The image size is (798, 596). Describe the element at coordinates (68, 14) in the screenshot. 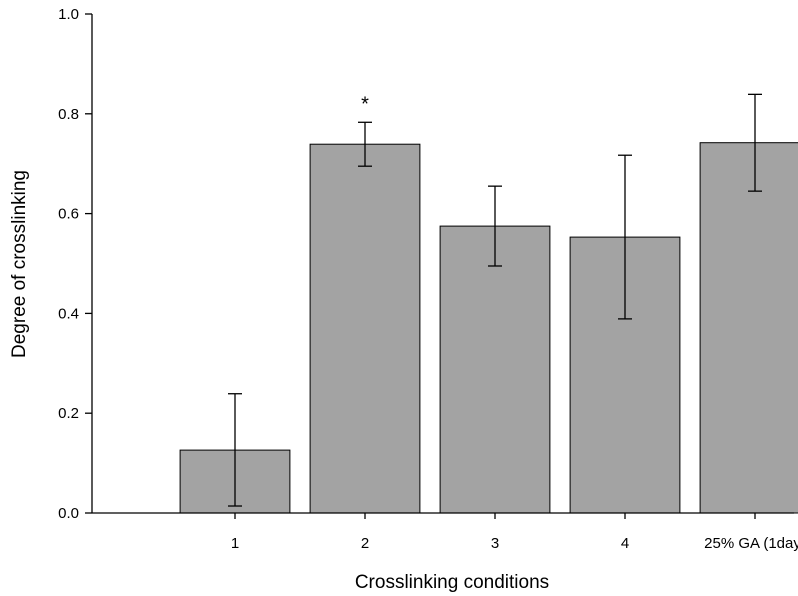

I see `y-tick-label: 1.0` at that location.